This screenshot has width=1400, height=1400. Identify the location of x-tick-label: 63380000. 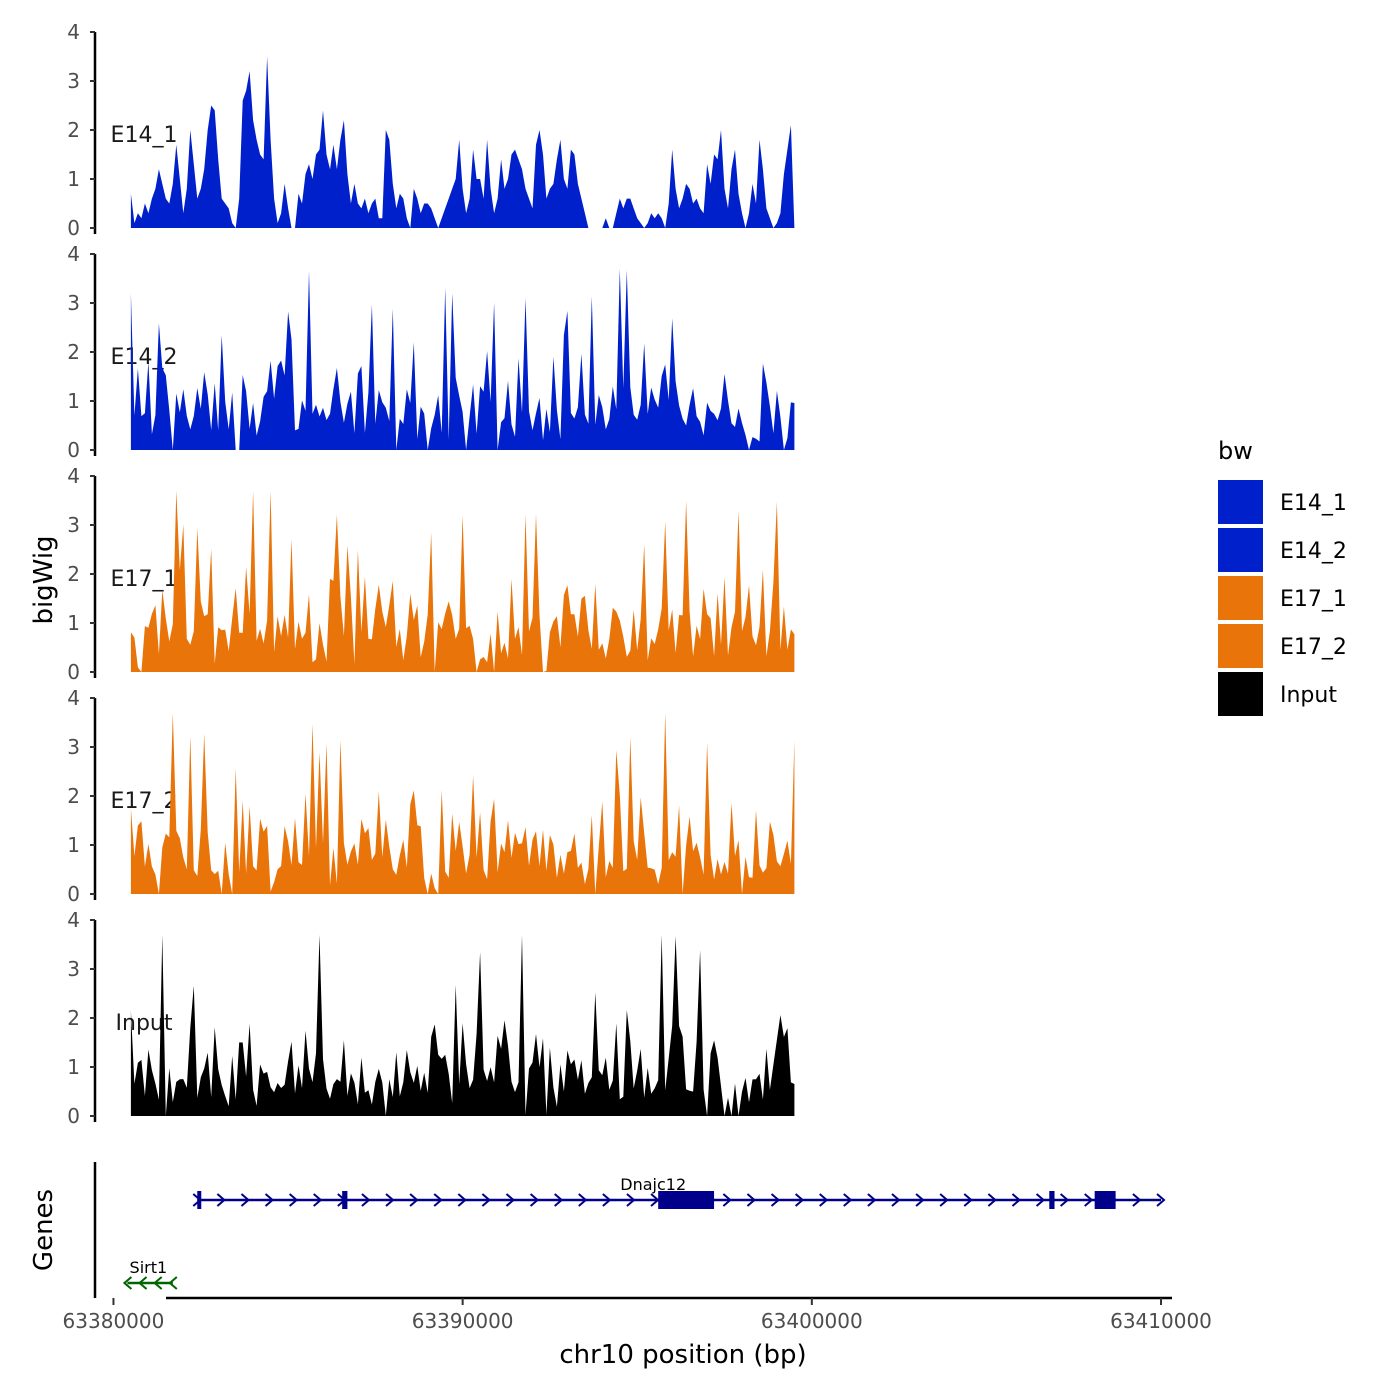
(114, 1321).